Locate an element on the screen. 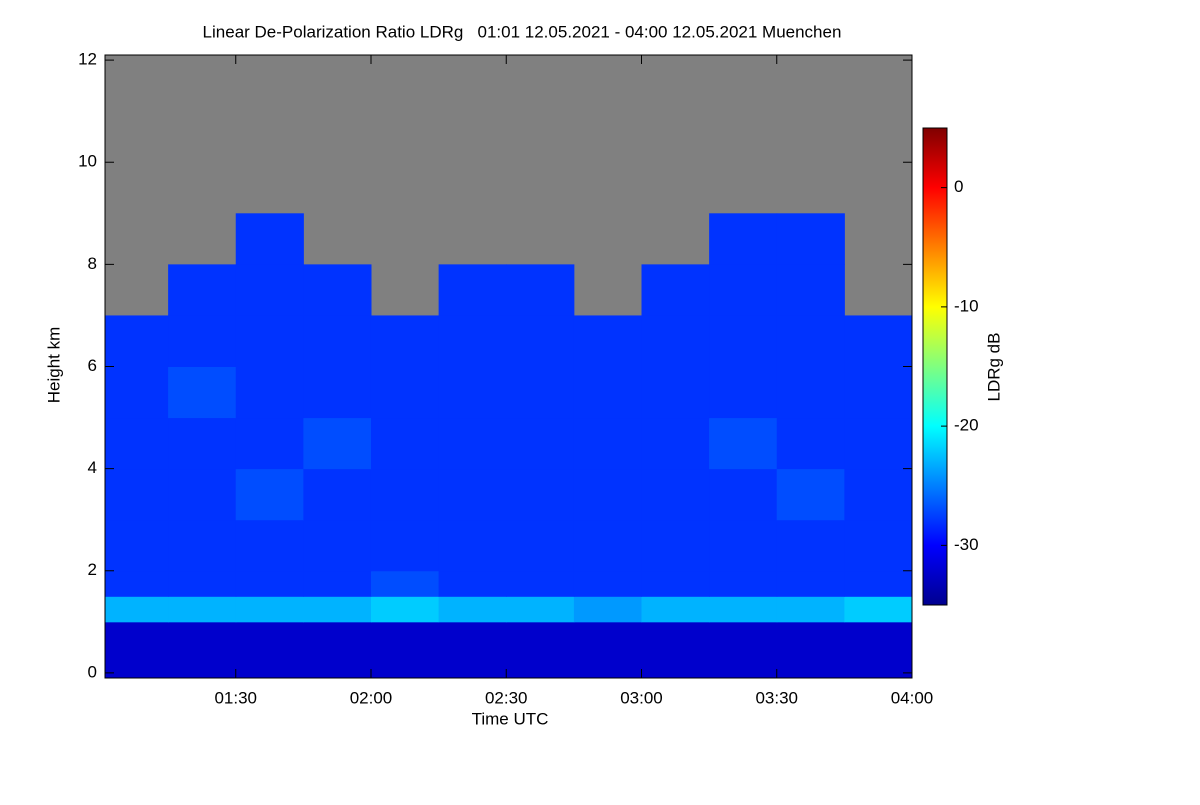 This screenshot has width=1200, height=805. x-tick-label: 03:30 is located at coordinates (776, 697).